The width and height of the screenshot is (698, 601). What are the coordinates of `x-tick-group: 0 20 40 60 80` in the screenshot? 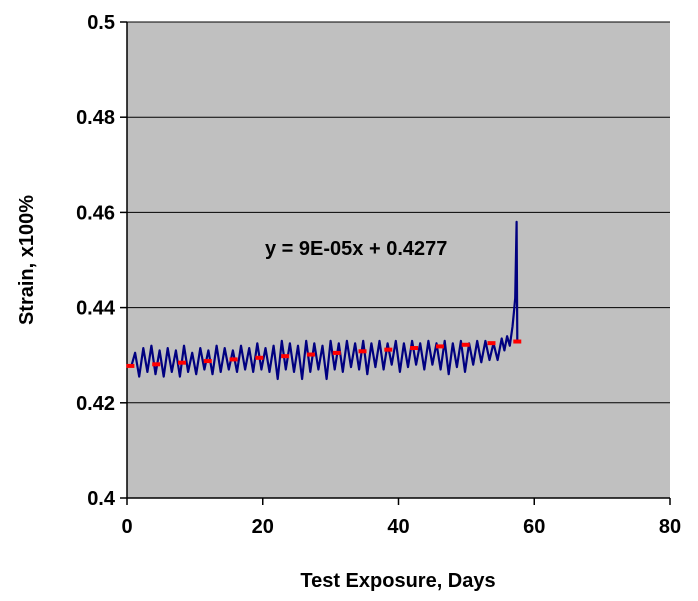 It's located at (401, 518).